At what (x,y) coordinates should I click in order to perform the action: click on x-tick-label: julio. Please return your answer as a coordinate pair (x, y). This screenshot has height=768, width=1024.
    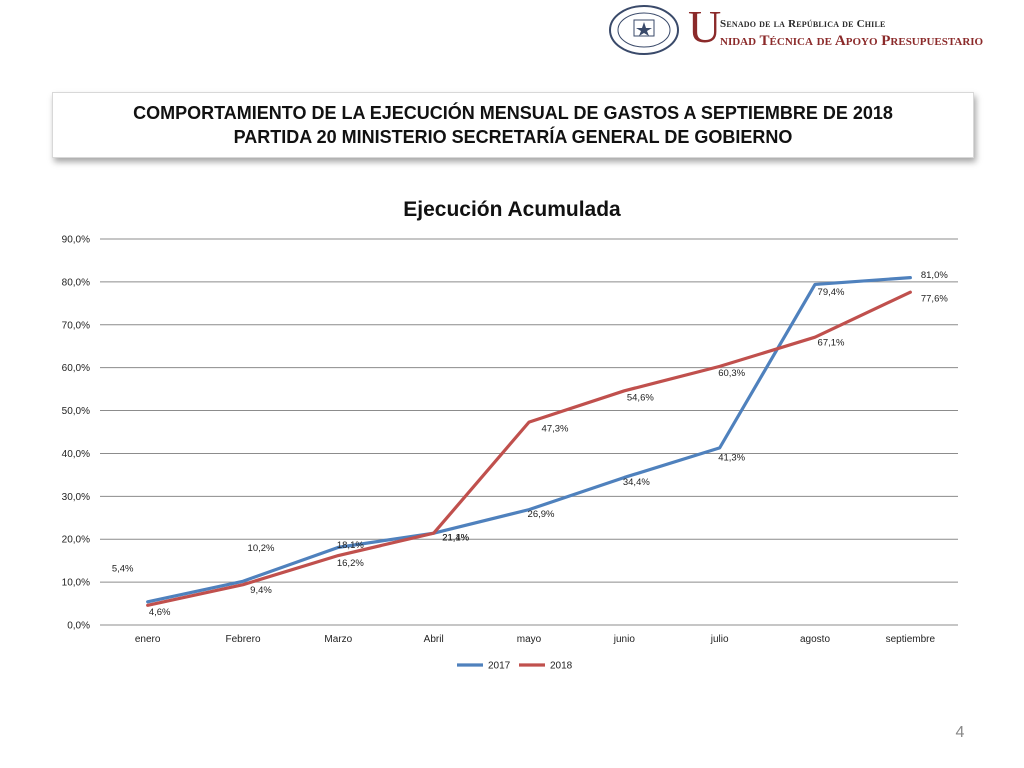
    Looking at the image, I should click on (719, 639).